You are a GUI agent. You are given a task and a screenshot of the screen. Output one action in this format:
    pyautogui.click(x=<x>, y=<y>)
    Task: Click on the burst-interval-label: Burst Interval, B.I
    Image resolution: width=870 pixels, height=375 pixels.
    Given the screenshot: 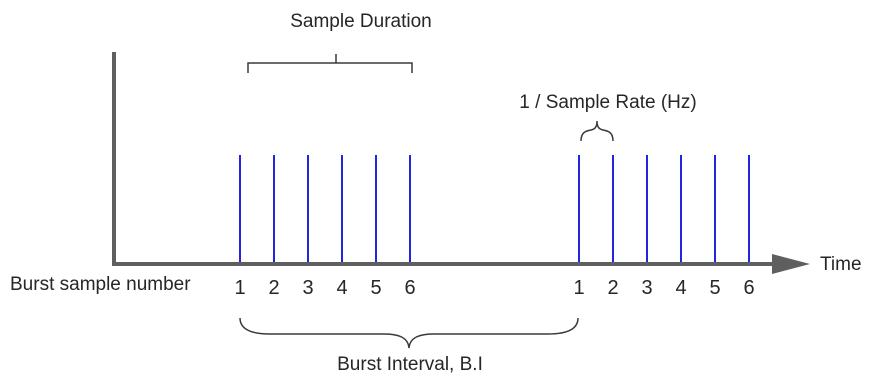 What is the action you would take?
    pyautogui.click(x=410, y=364)
    